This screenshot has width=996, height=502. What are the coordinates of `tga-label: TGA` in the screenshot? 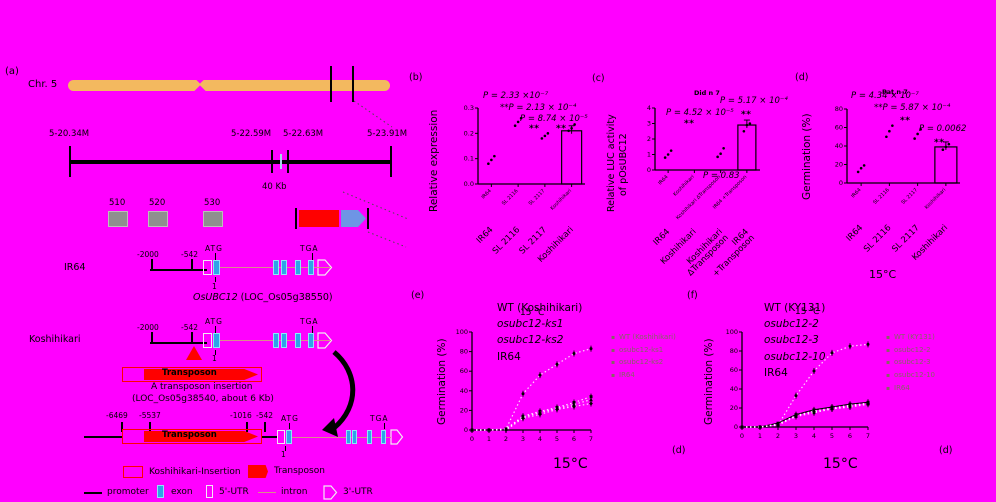 It's located at (309, 248).